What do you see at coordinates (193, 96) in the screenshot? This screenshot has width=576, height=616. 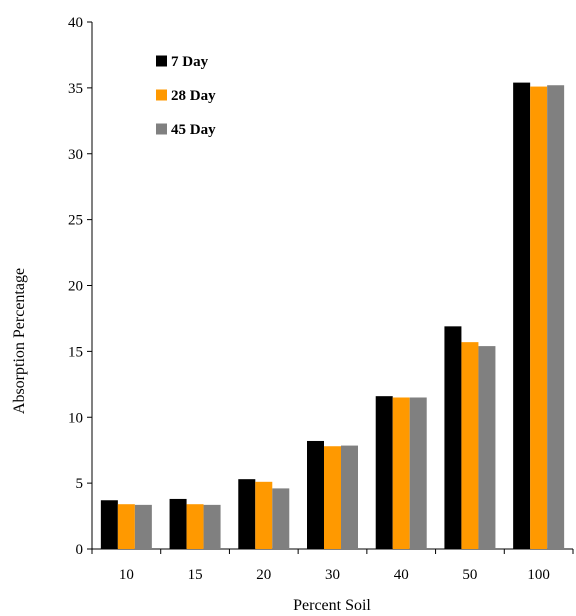 I see `legend-label: 28 Day` at bounding box center [193, 96].